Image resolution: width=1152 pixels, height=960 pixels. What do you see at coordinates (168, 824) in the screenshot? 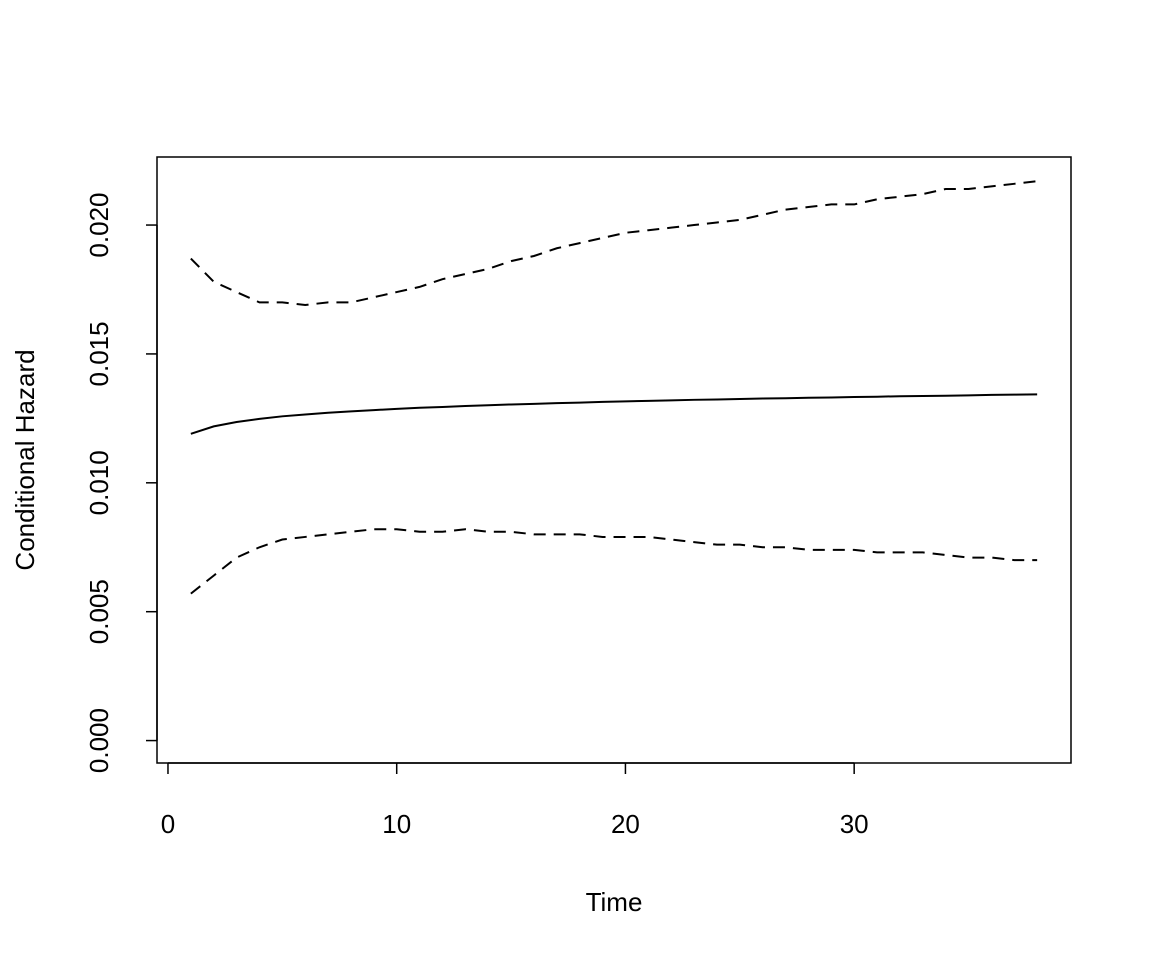
I see `x-tick-label: 0` at bounding box center [168, 824].